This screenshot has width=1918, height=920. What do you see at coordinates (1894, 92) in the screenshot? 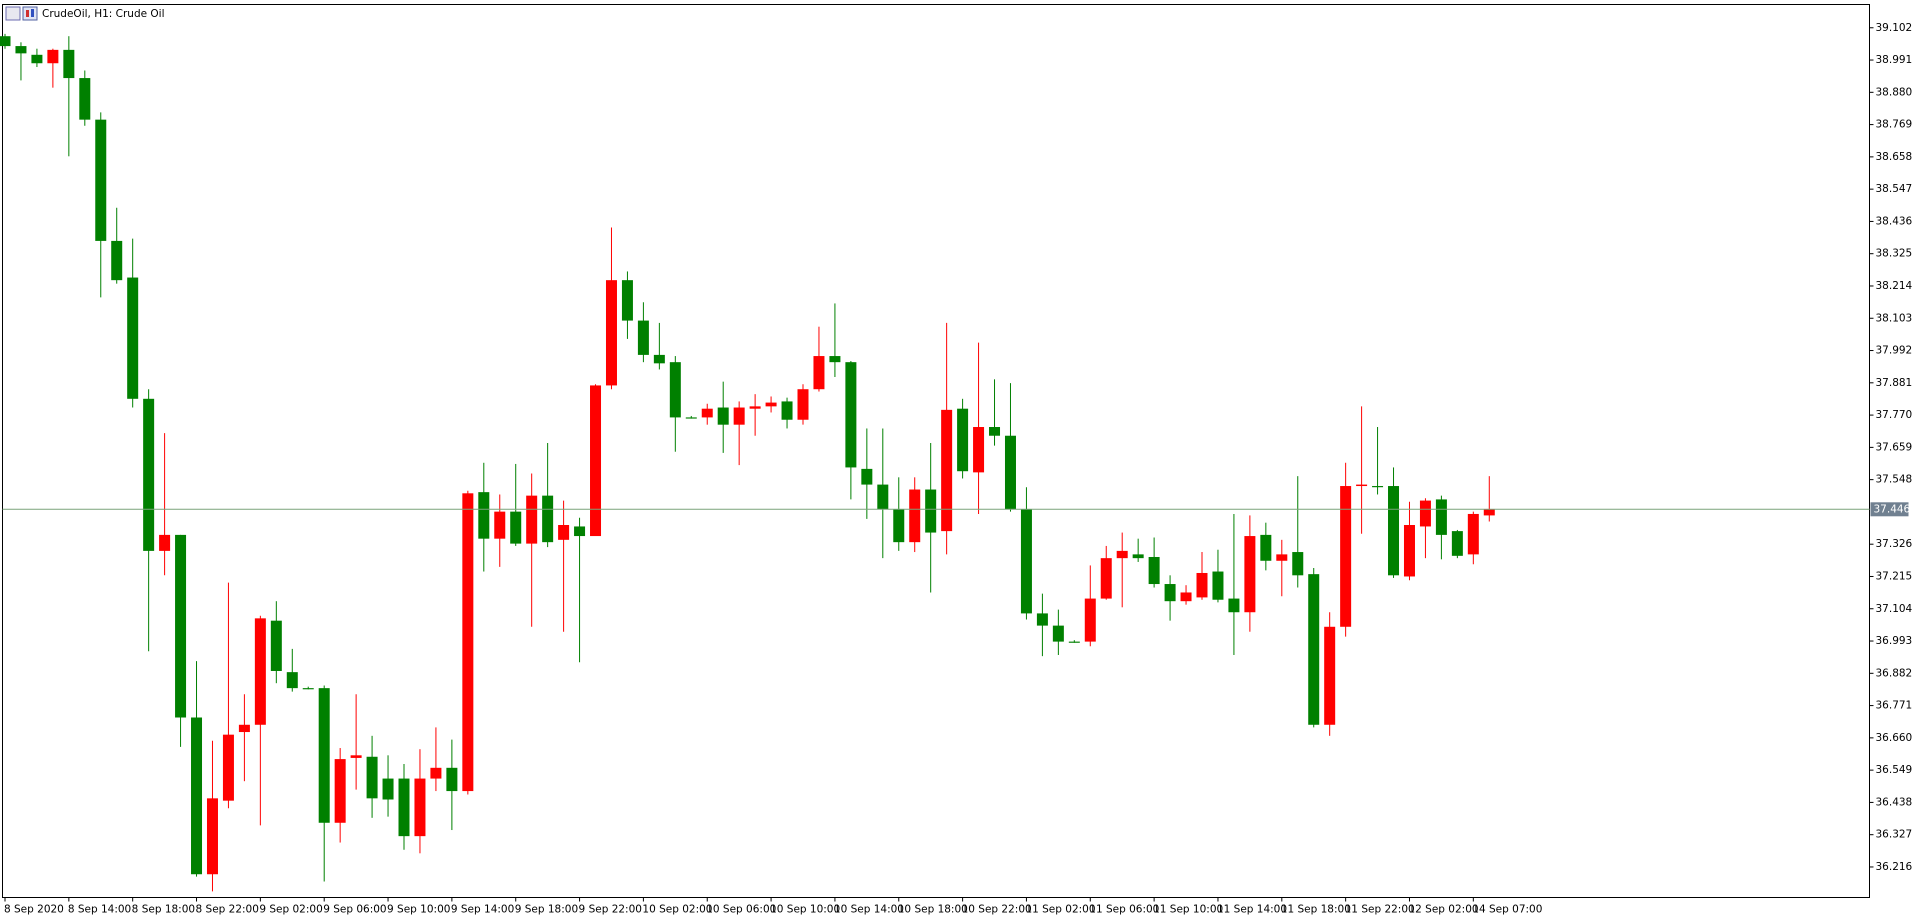
I see `y-tick-label: 38.880` at bounding box center [1894, 92].